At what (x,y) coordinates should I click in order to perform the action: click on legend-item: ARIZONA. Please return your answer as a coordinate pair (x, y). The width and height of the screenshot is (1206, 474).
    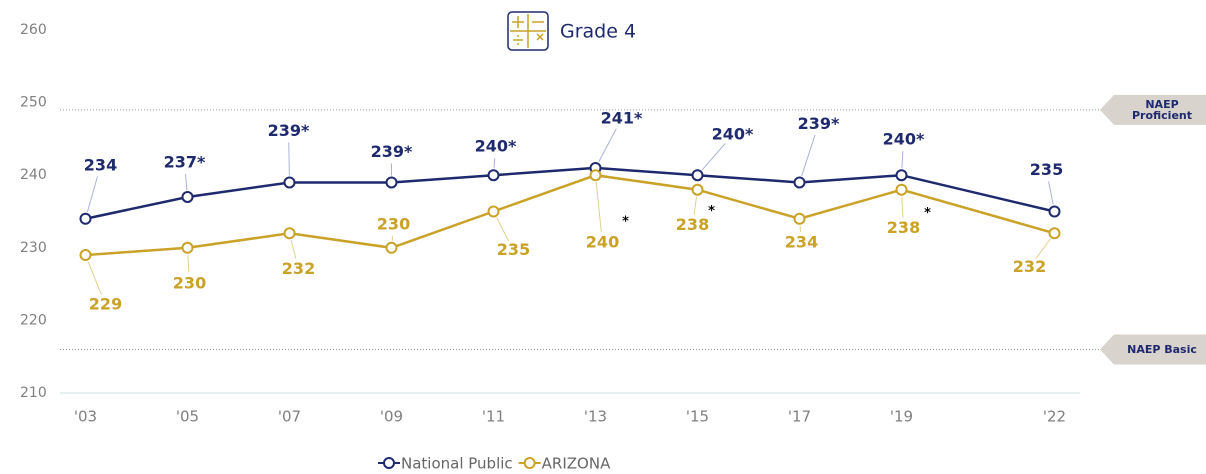
    Looking at the image, I should click on (564, 464).